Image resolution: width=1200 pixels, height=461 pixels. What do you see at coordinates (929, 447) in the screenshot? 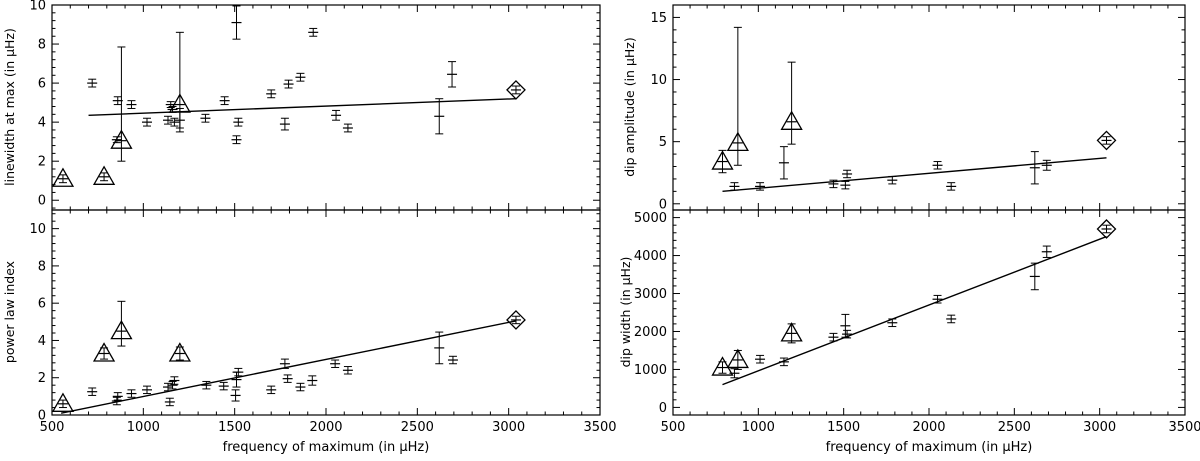
I see `dipwidth-xlabel: frequency of maximum (in μHz)` at bounding box center [929, 447].